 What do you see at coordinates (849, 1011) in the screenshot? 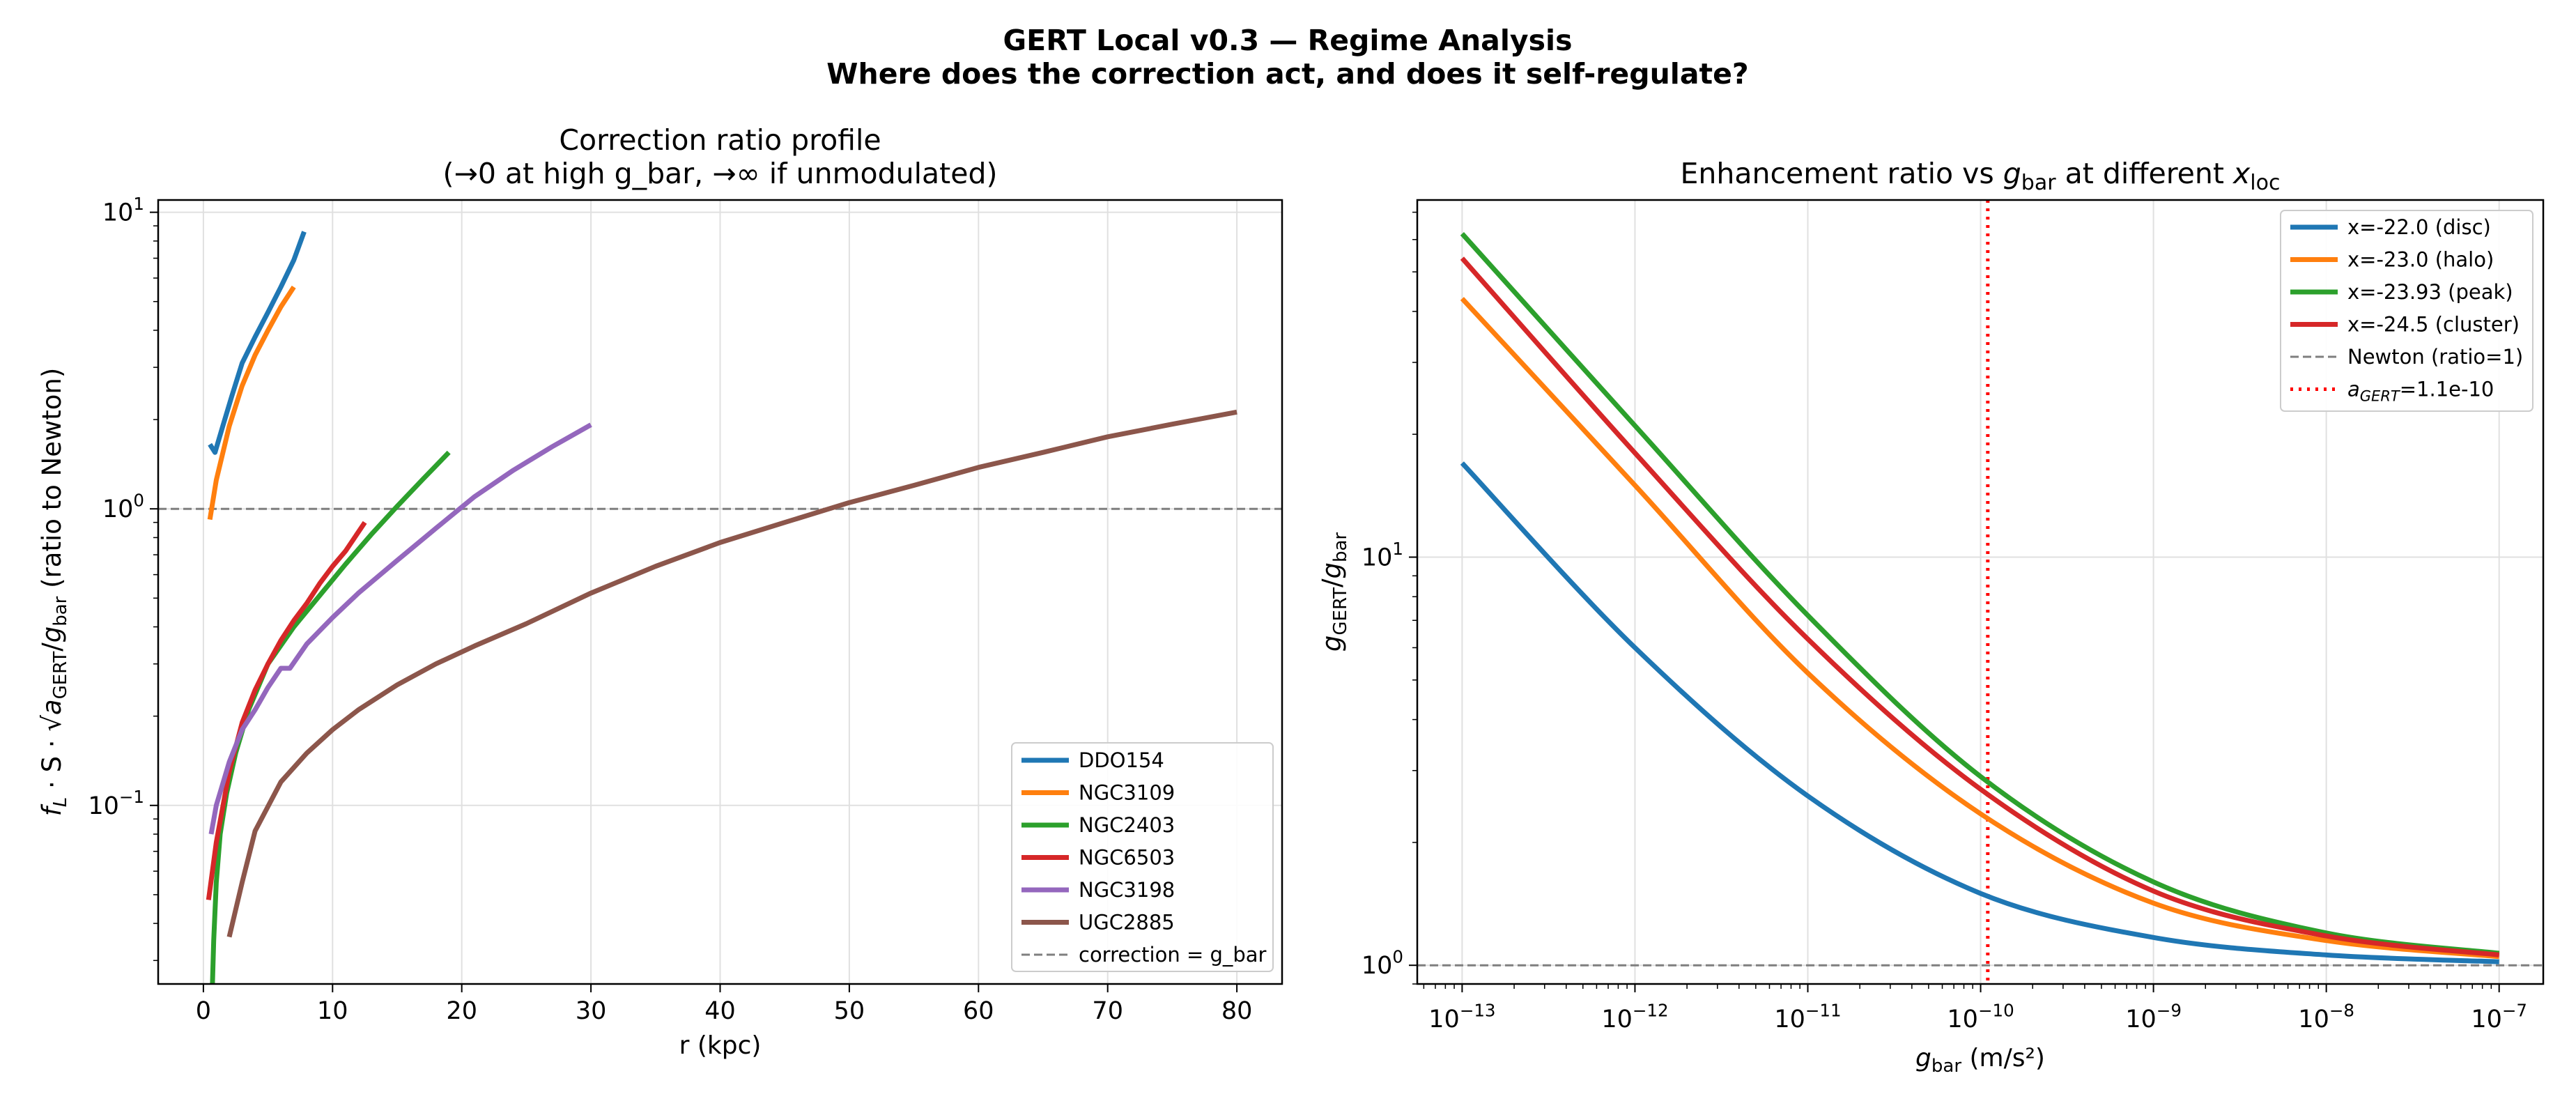
I see `x-tick-label: 50` at bounding box center [849, 1011].